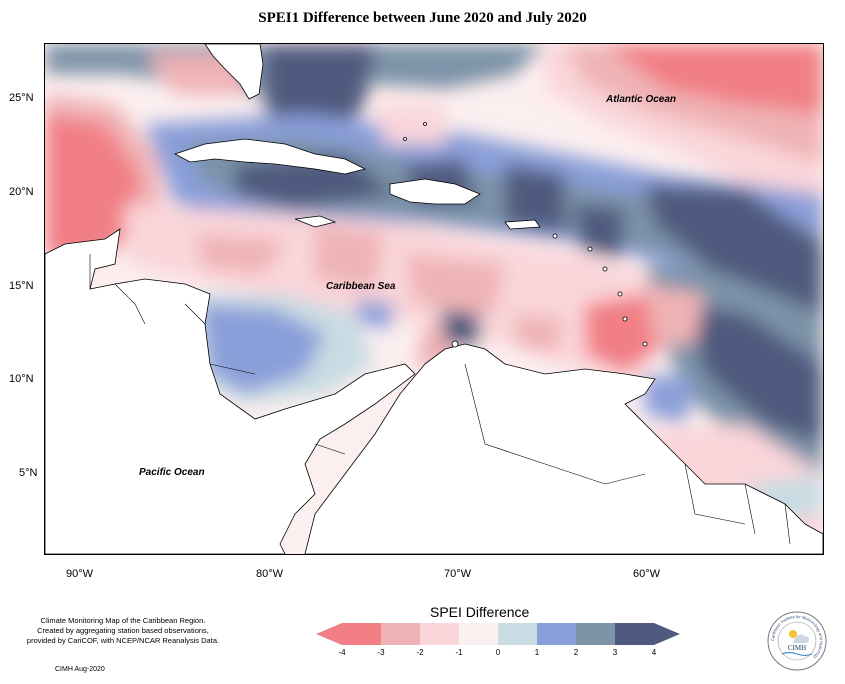 Image resolution: width=845 pixels, height=684 pixels. Describe the element at coordinates (342, 652) in the screenshot. I see `legend-tick-label: -4` at that location.